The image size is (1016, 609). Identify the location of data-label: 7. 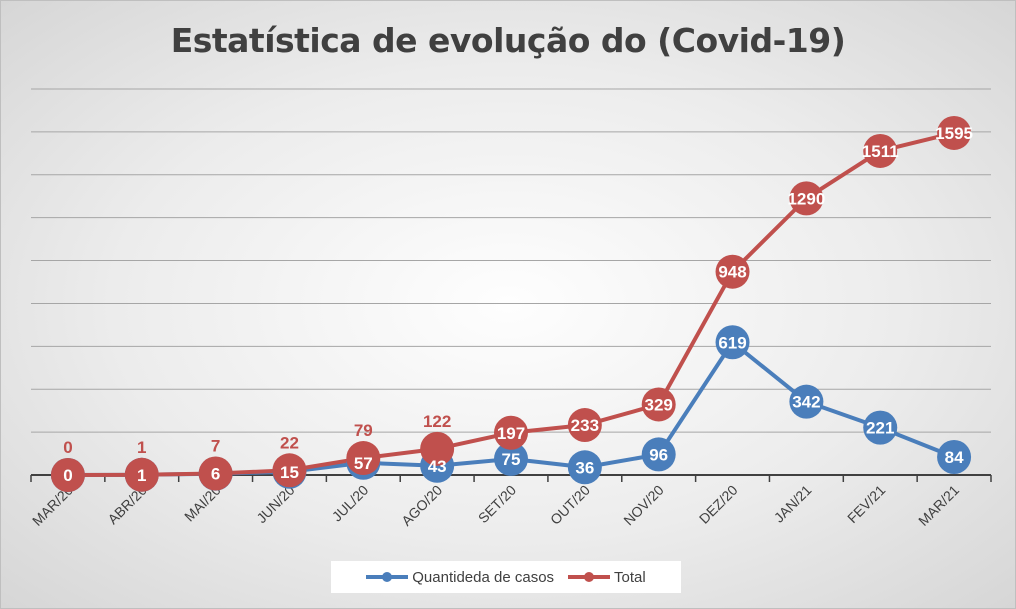
(215, 445).